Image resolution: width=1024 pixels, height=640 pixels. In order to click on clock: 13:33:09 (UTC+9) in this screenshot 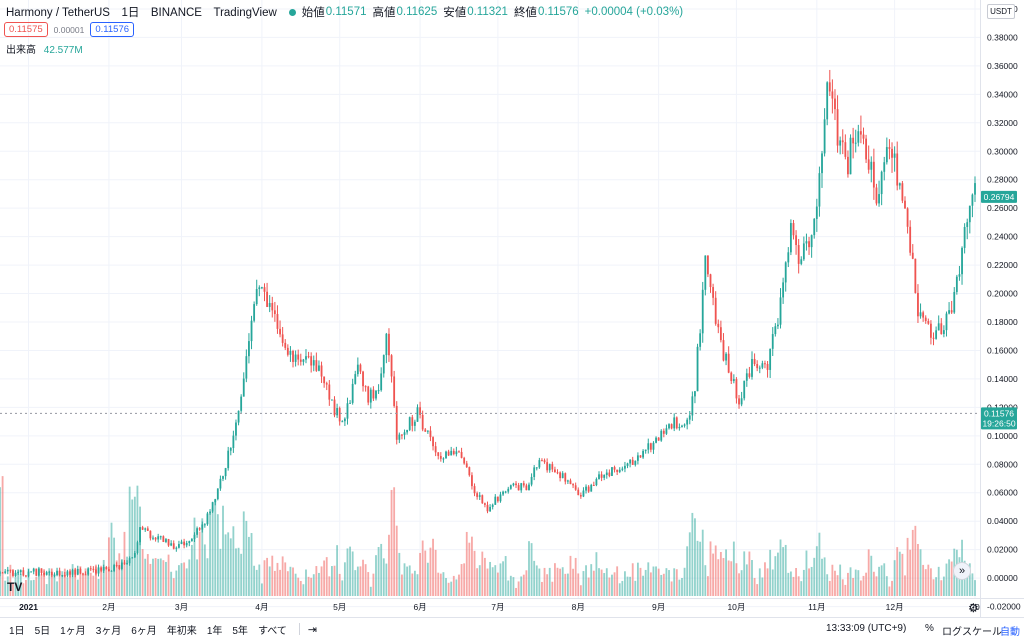, I will do `click(866, 628)`.